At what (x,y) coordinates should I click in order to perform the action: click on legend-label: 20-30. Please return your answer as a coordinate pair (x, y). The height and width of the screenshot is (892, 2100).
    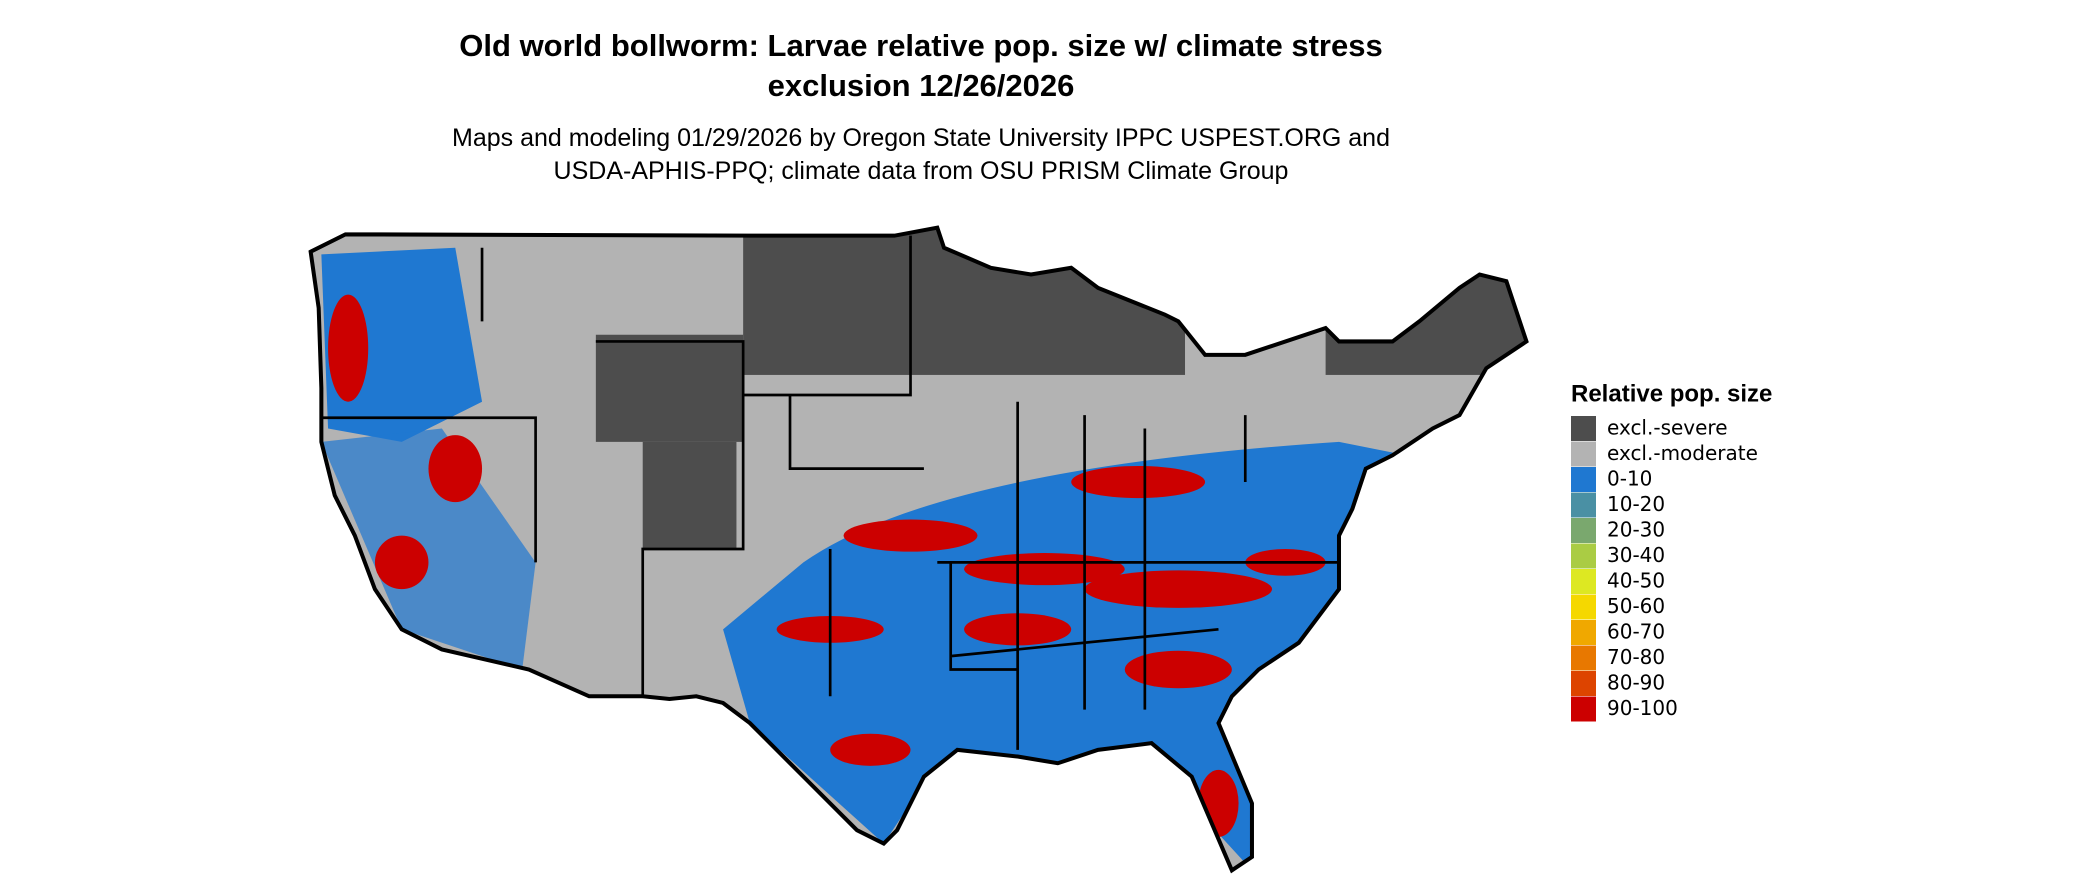
    Looking at the image, I should click on (1636, 530).